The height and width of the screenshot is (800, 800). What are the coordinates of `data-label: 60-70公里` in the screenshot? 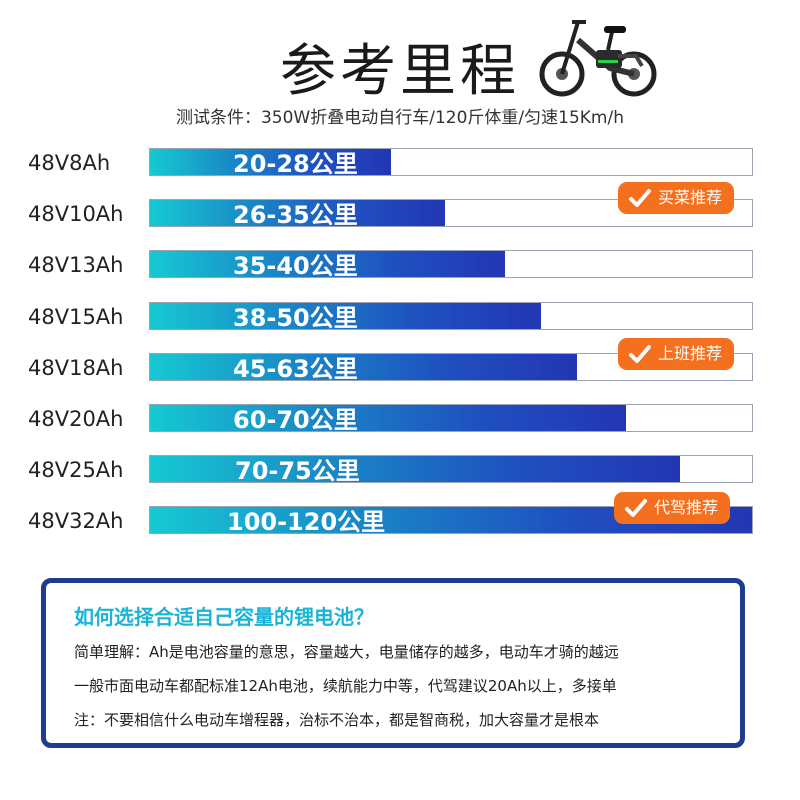 It's located at (295, 420).